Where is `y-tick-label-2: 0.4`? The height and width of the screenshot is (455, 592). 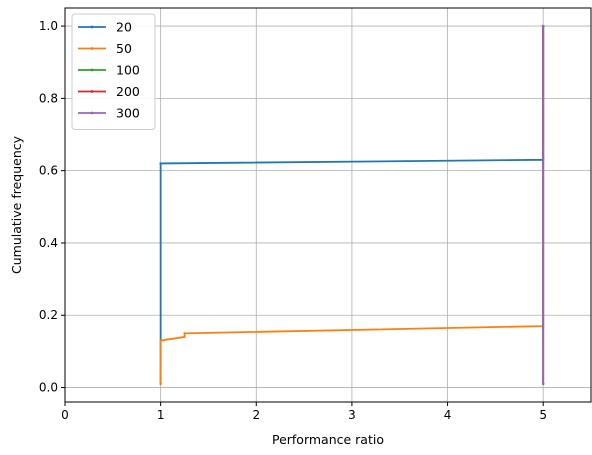 y-tick-label-2: 0.4 is located at coordinates (48, 243).